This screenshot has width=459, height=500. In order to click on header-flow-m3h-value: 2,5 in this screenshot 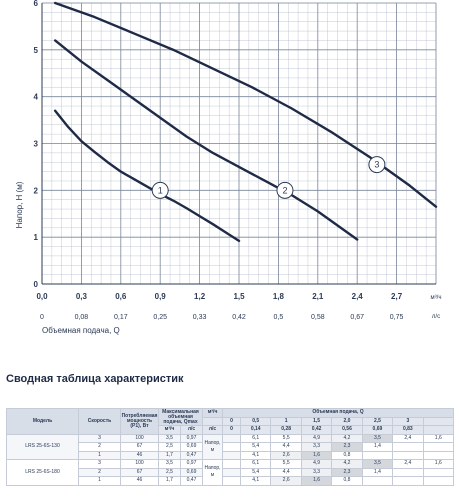, I will do `click(377, 421)`.